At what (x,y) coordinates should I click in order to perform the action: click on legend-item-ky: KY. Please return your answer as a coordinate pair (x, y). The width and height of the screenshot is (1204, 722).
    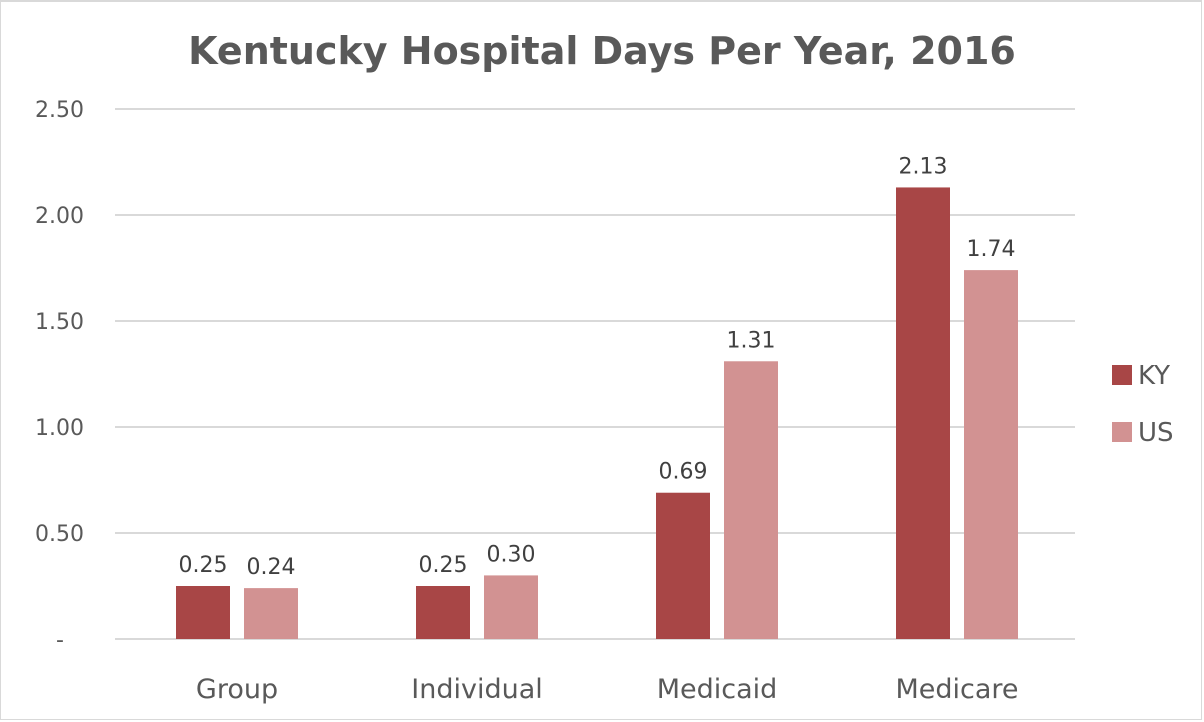
    Looking at the image, I should click on (1141, 376).